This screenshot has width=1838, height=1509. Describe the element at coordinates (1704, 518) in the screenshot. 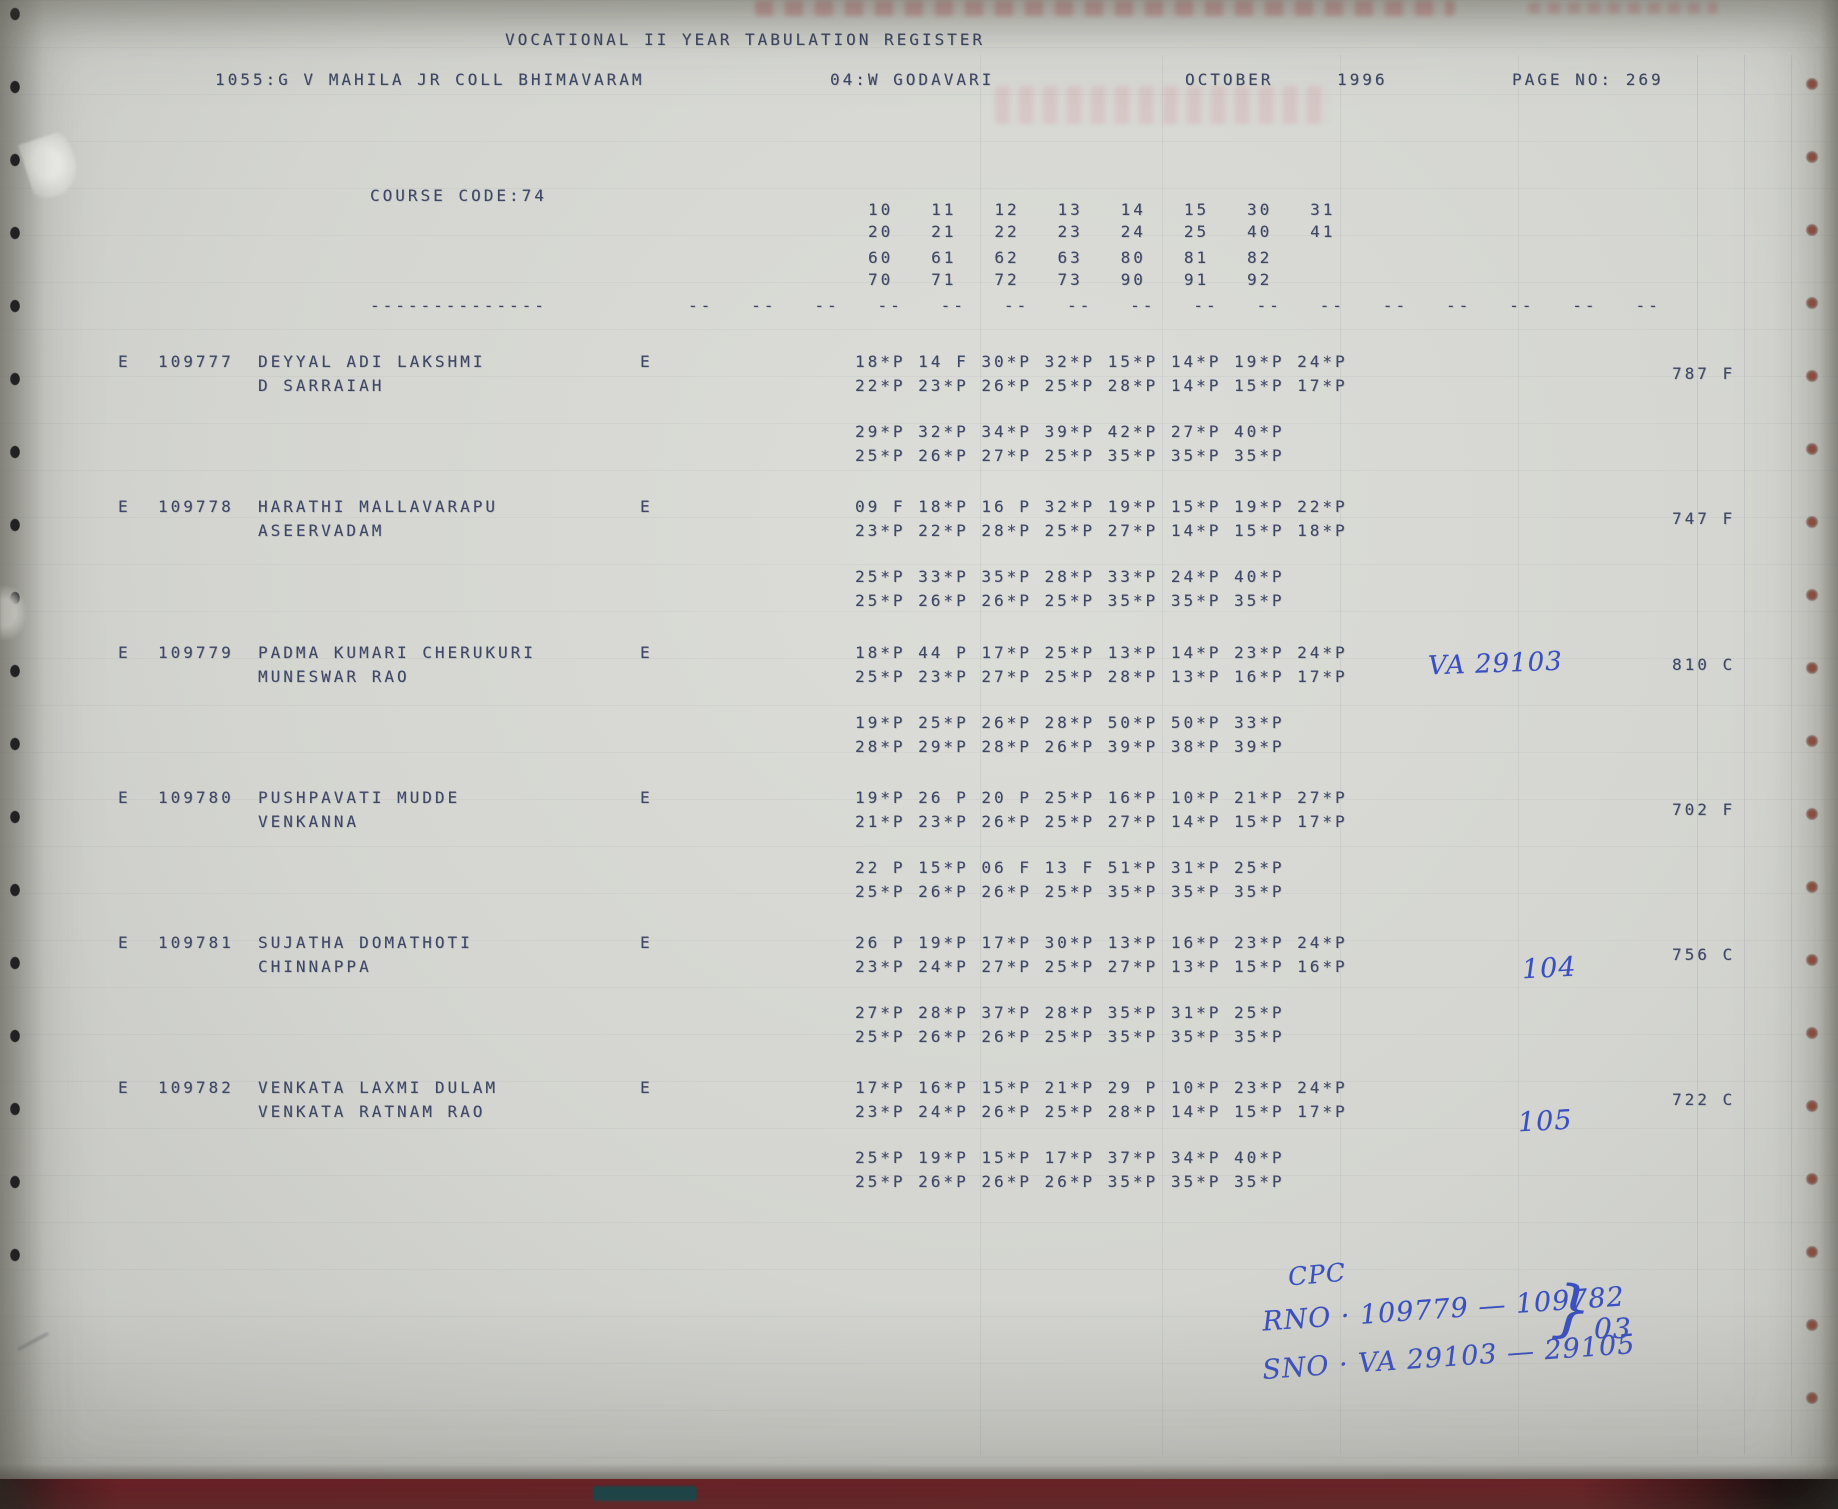

I see `total-marks: 747 F` at that location.